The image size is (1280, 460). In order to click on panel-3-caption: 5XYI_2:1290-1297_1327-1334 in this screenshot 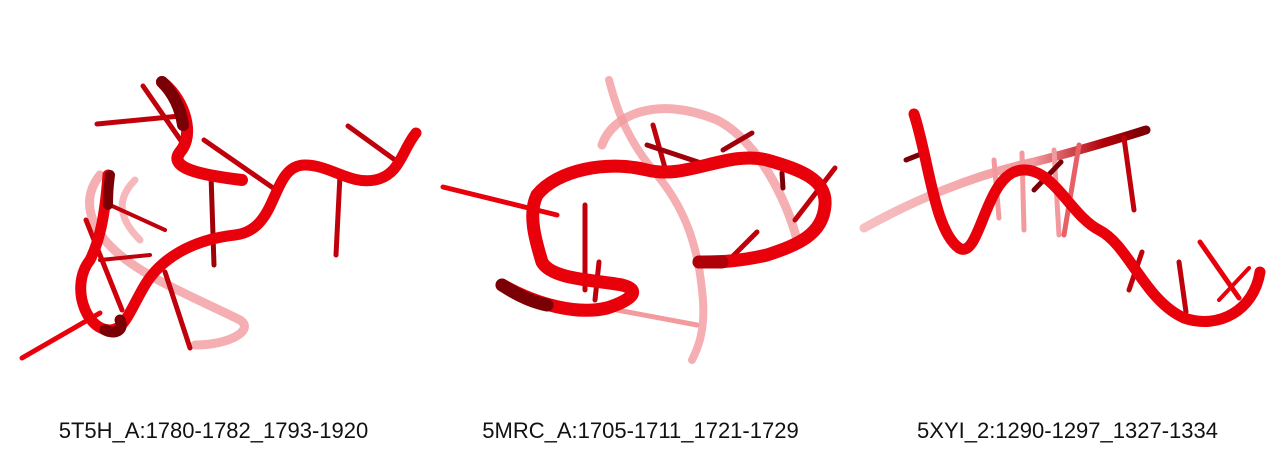, I will do `click(1067, 430)`.